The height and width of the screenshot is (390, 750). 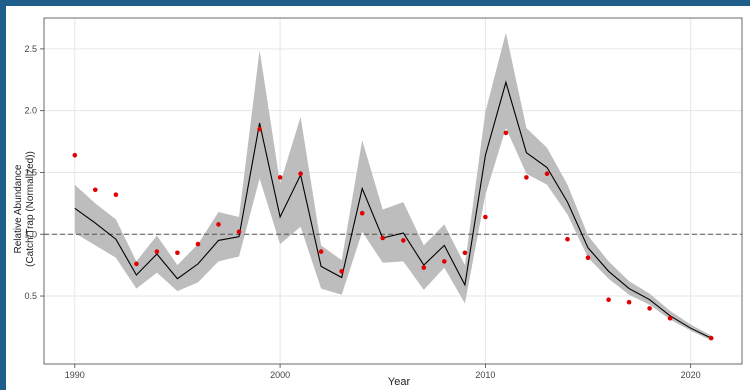 What do you see at coordinates (30, 234) in the screenshot?
I see `y-tick-label: 1.0` at bounding box center [30, 234].